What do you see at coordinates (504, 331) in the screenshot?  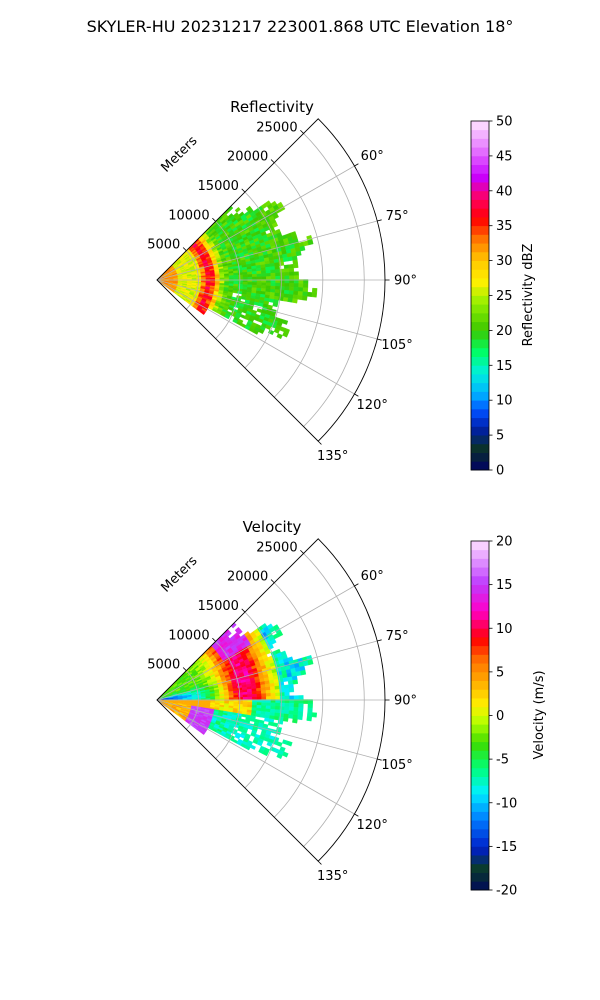 I see `colorbar-tick-label: 20` at bounding box center [504, 331].